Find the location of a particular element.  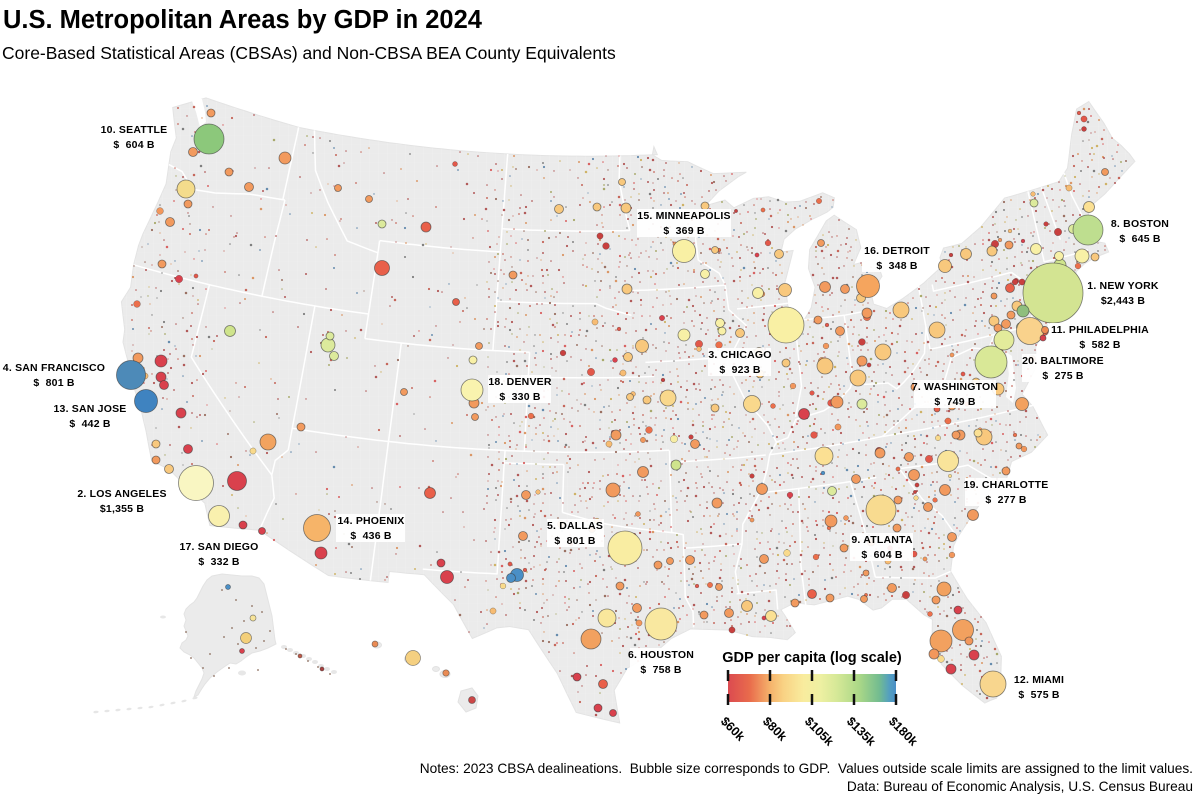

svg-text: 3. CHICAGO is located at coordinates (739, 355).